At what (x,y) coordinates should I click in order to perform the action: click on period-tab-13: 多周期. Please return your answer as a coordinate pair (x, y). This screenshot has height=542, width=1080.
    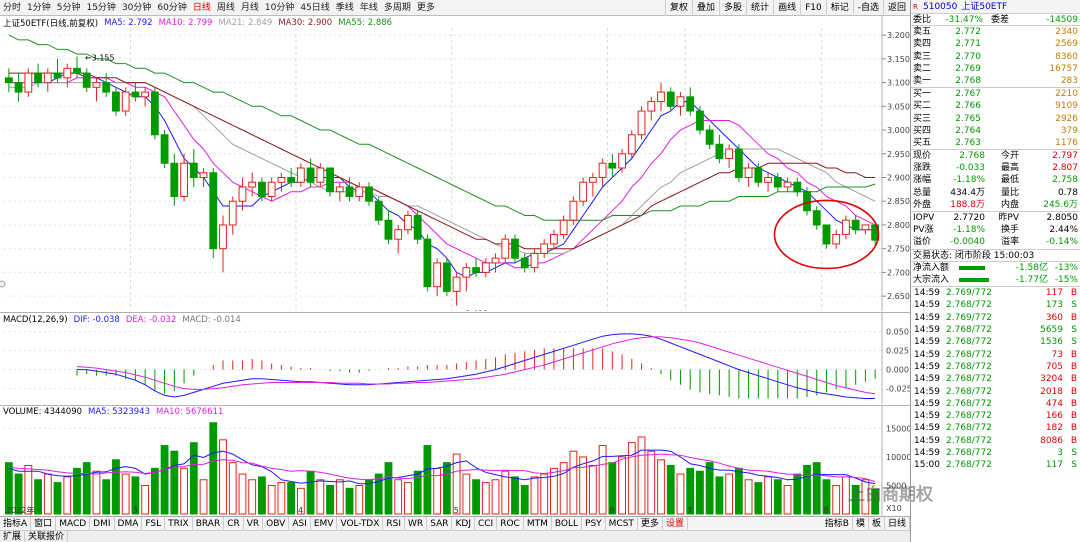
    Looking at the image, I should click on (397, 7).